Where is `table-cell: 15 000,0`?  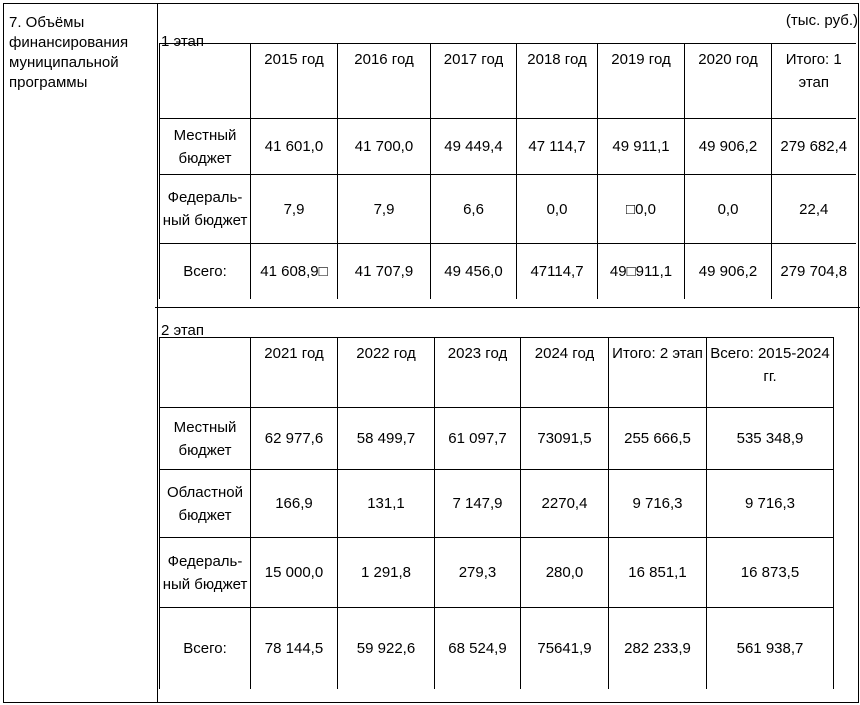
table-cell: 15 000,0 is located at coordinates (294, 572).